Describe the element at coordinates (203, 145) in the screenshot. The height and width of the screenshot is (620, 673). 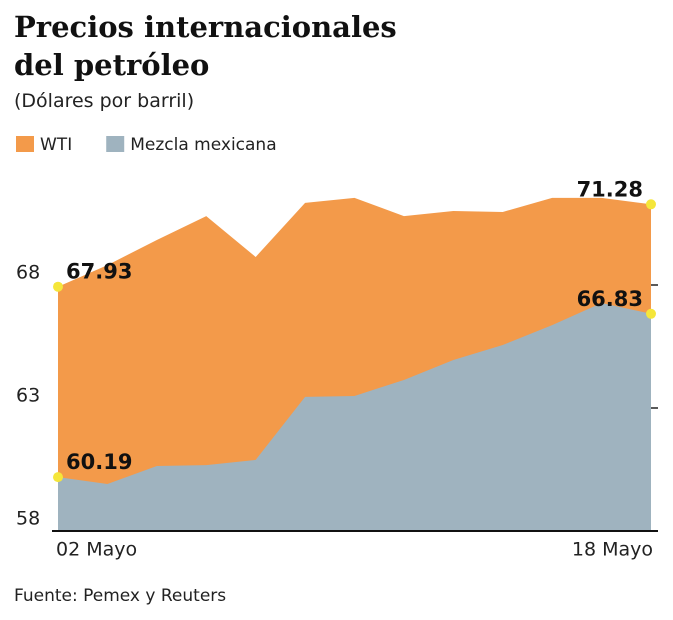
I see `legend-label: Mezcla mexicana` at that location.